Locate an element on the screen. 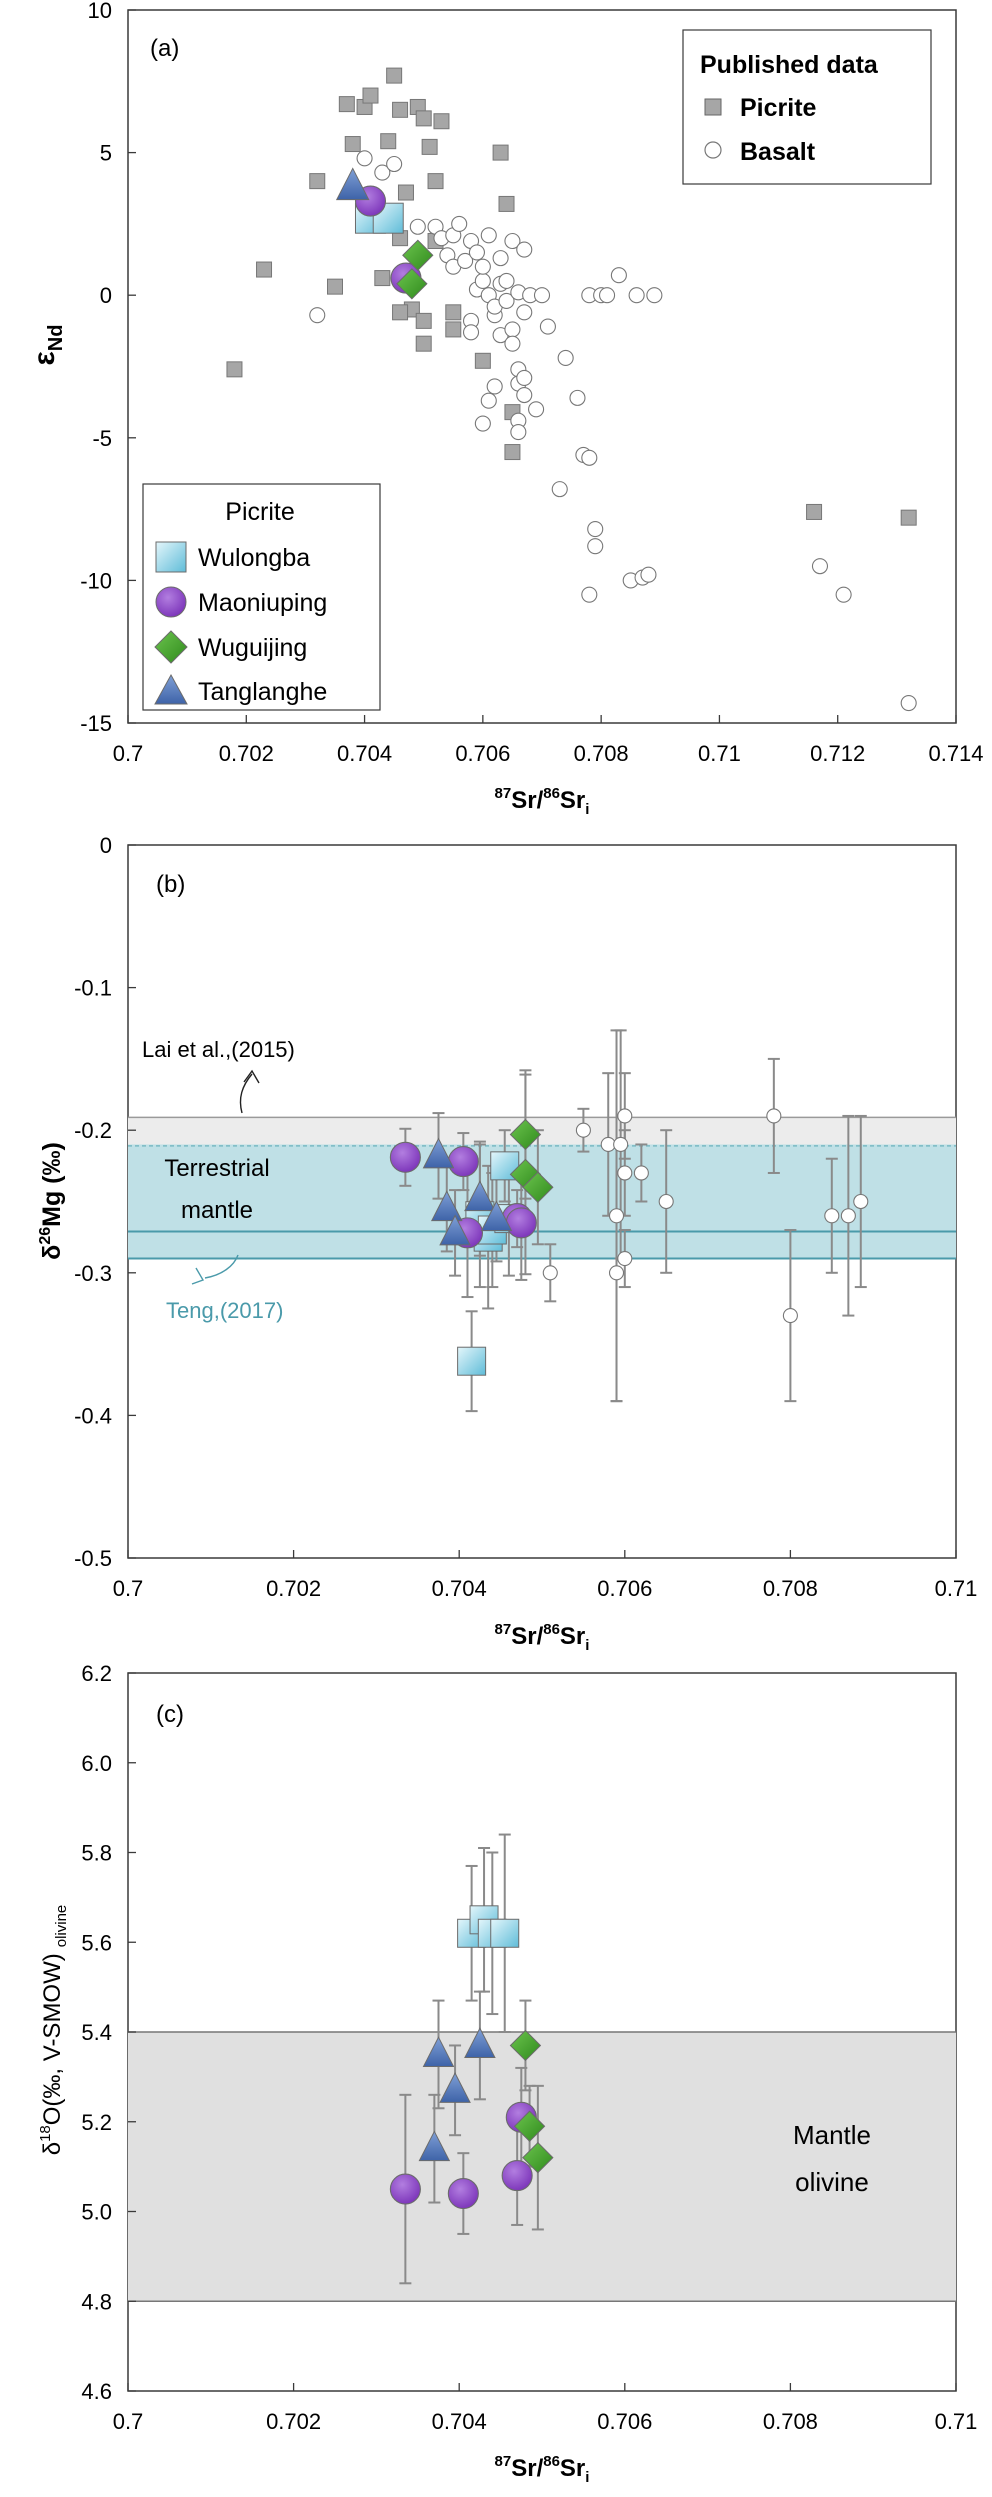  y-tick-labels-c: 4.6 4.8 5.0 5.2 5.4 5.6 5.8 6.0 6.2 is located at coordinates (96, 2032).